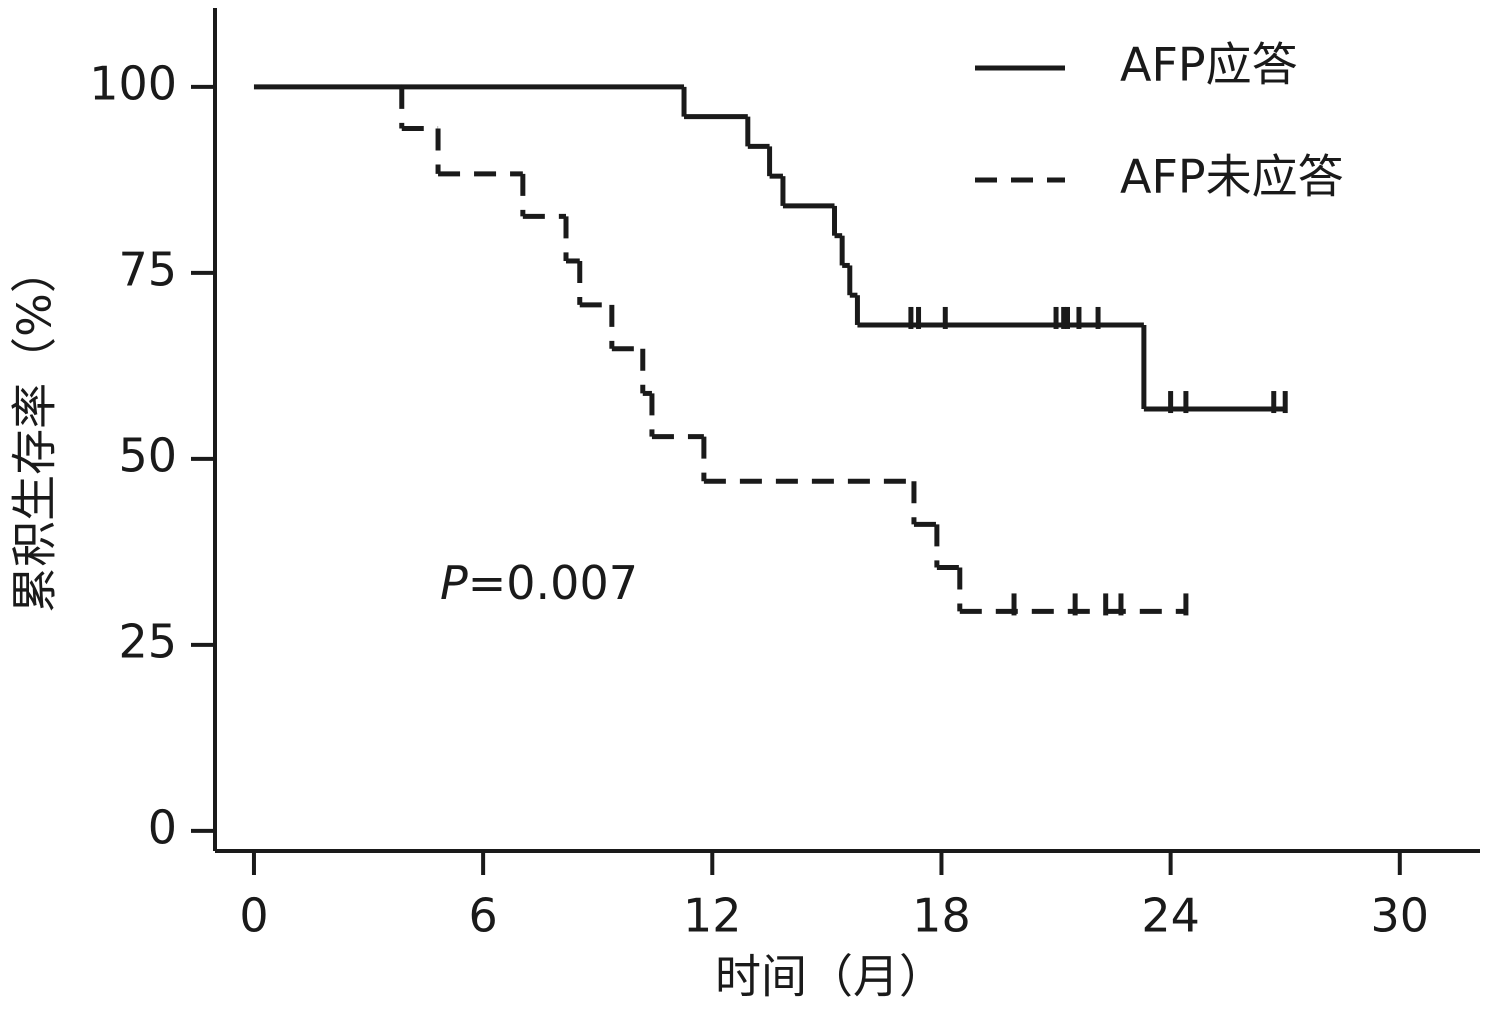  Describe the element at coordinates (133, 83) in the screenshot. I see `y-tick-label: 100` at that location.